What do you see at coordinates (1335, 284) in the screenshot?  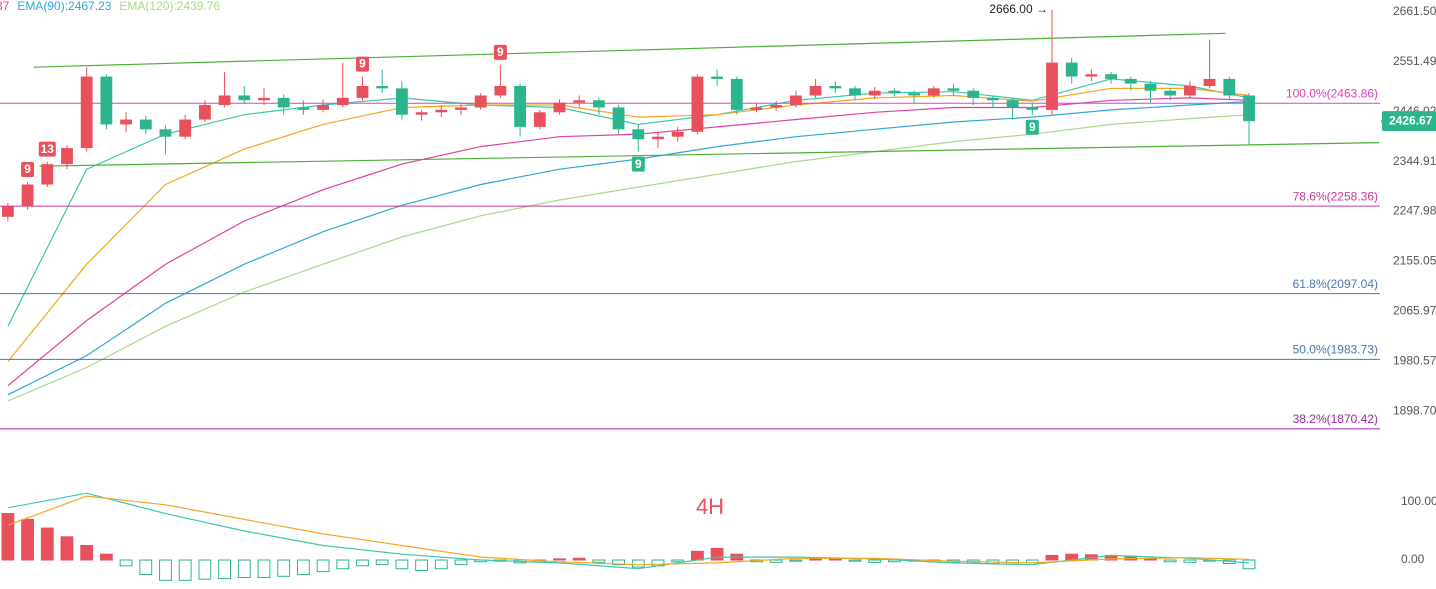 I see `fib-label: 61.8%(2097.04)` at bounding box center [1335, 284].